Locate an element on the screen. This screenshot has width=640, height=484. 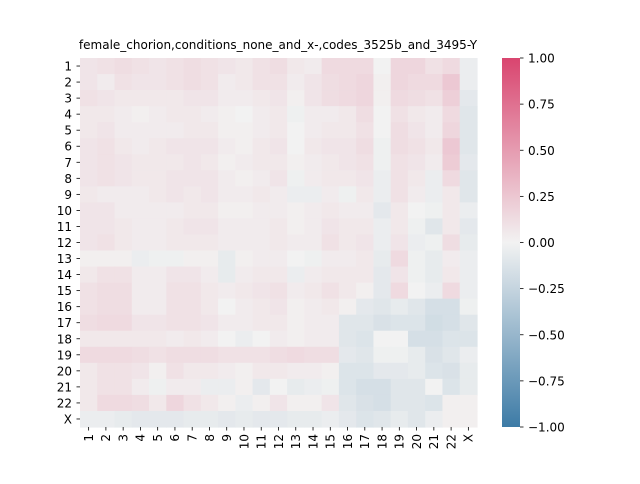
heatmap-cell-5-X is located at coordinates (468, 130).